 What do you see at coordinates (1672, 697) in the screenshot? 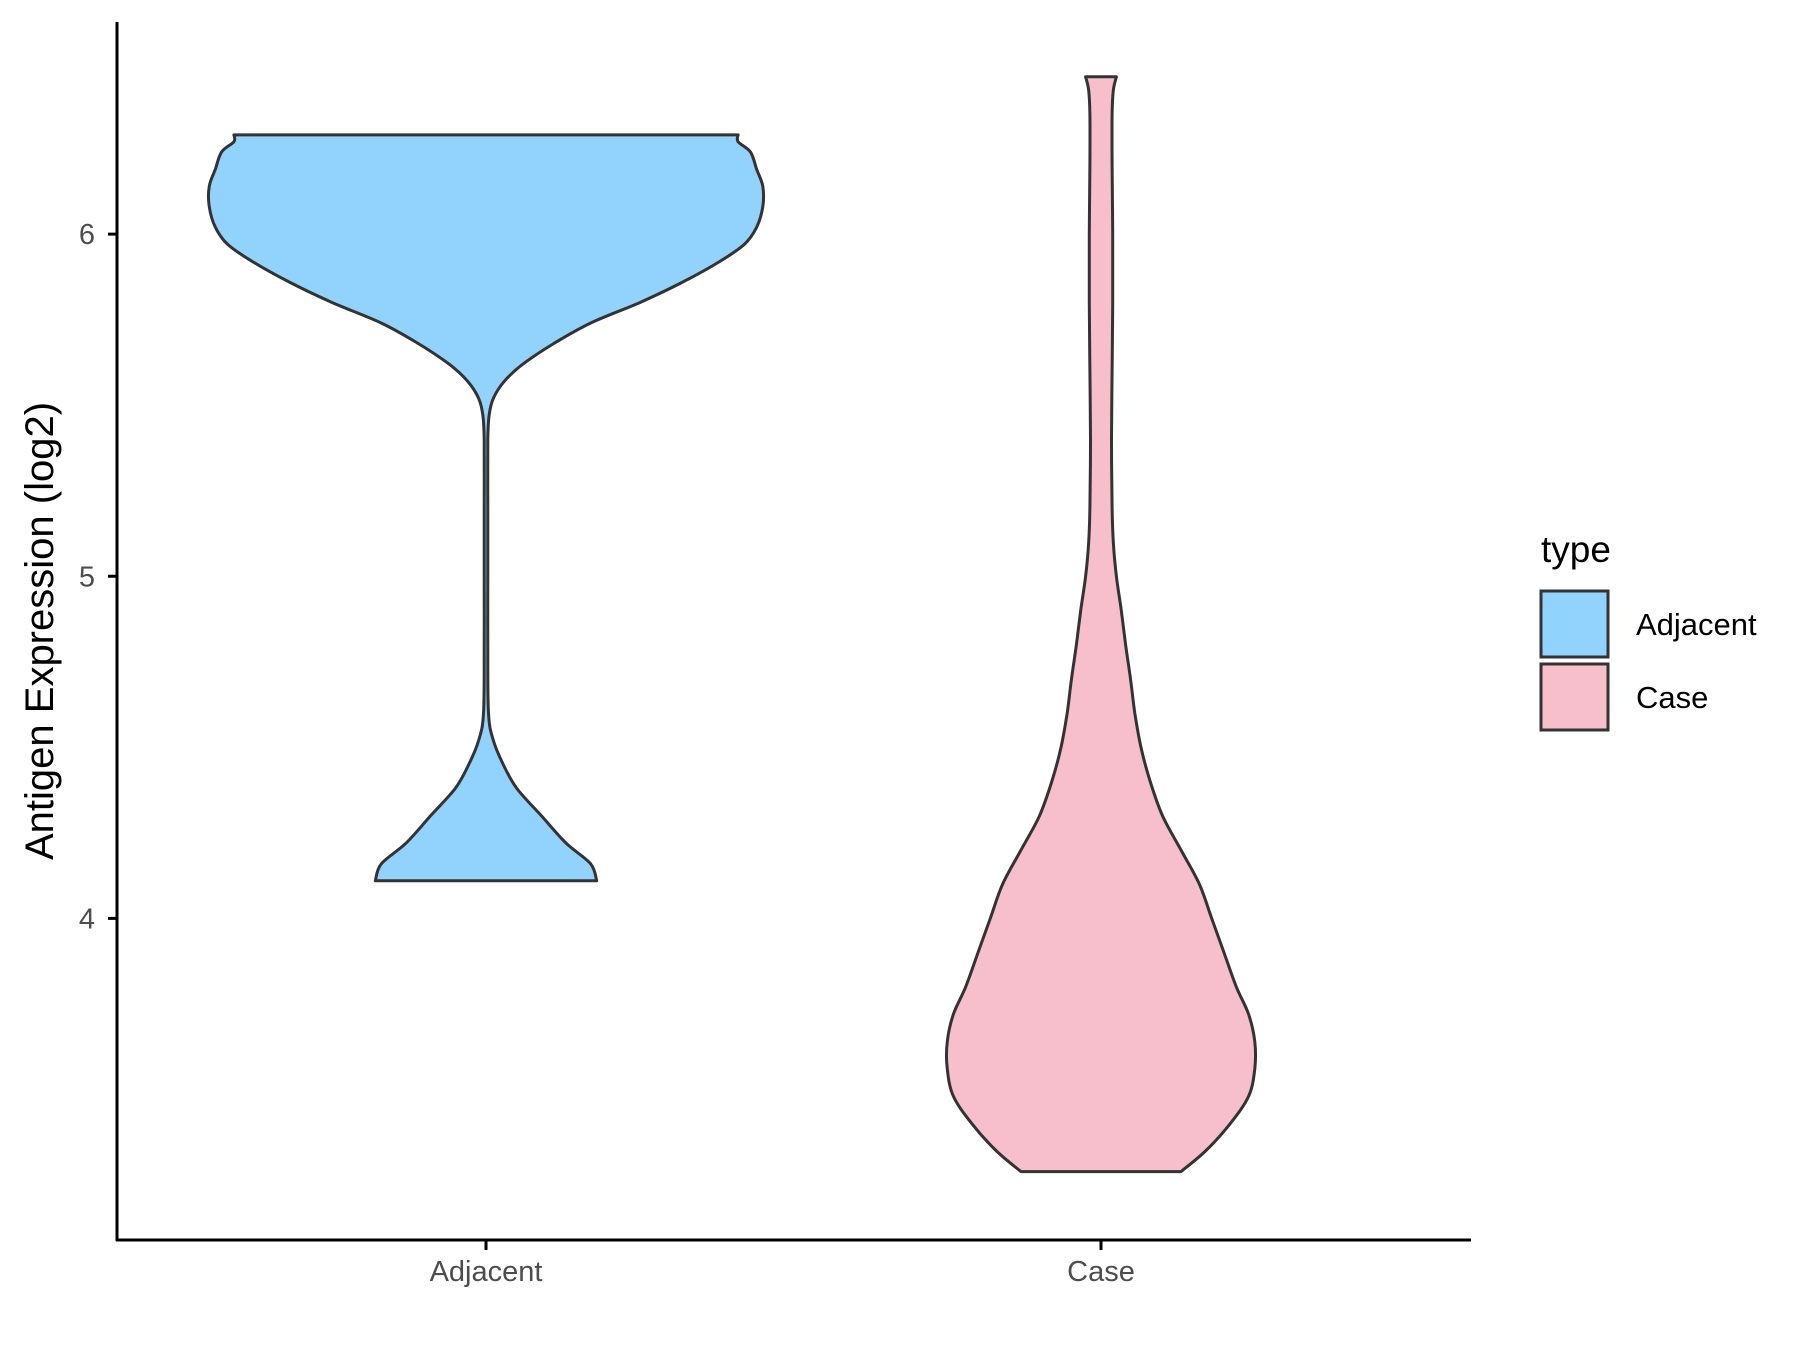
I see `legend-label-case: Case` at bounding box center [1672, 697].